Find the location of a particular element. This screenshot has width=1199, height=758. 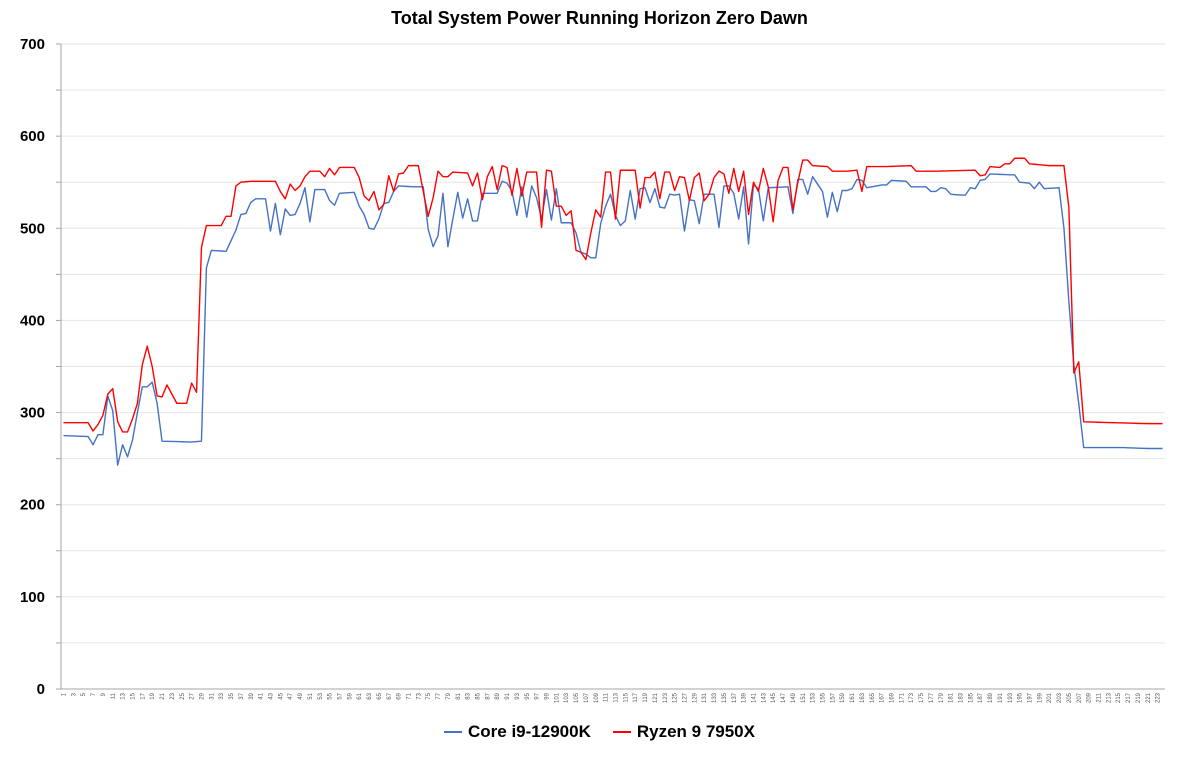

y-tick-label: 200 is located at coordinates (32, 505).